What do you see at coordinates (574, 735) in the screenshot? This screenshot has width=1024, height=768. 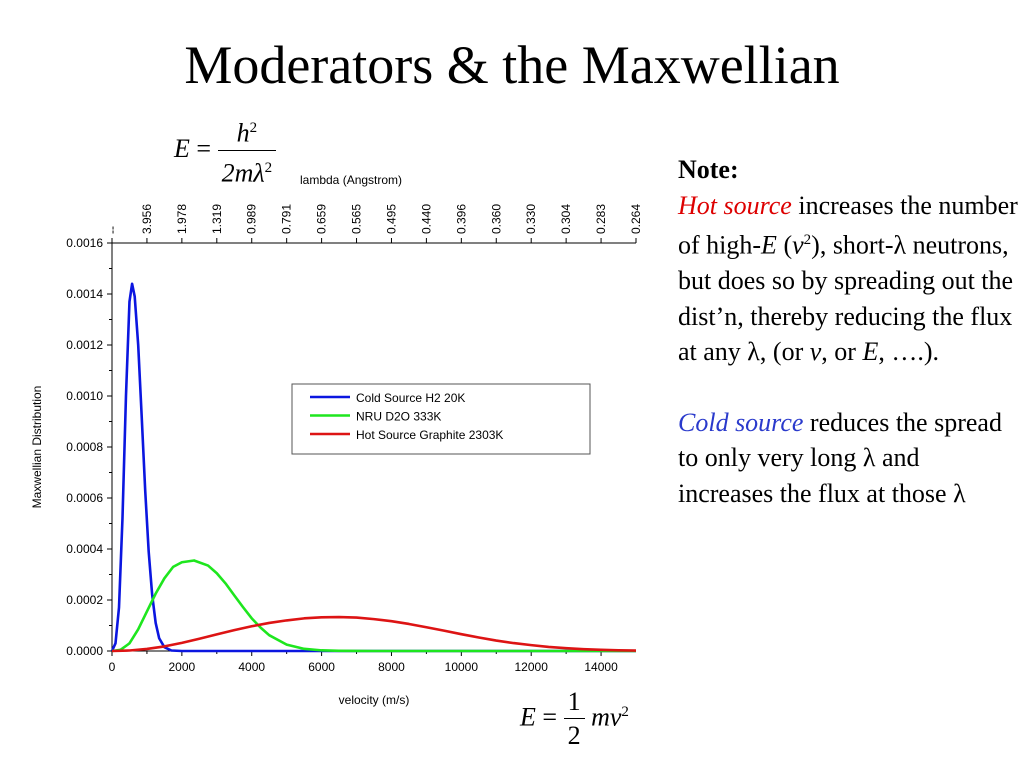 I see `eq-bottom-den: 2` at bounding box center [574, 735].